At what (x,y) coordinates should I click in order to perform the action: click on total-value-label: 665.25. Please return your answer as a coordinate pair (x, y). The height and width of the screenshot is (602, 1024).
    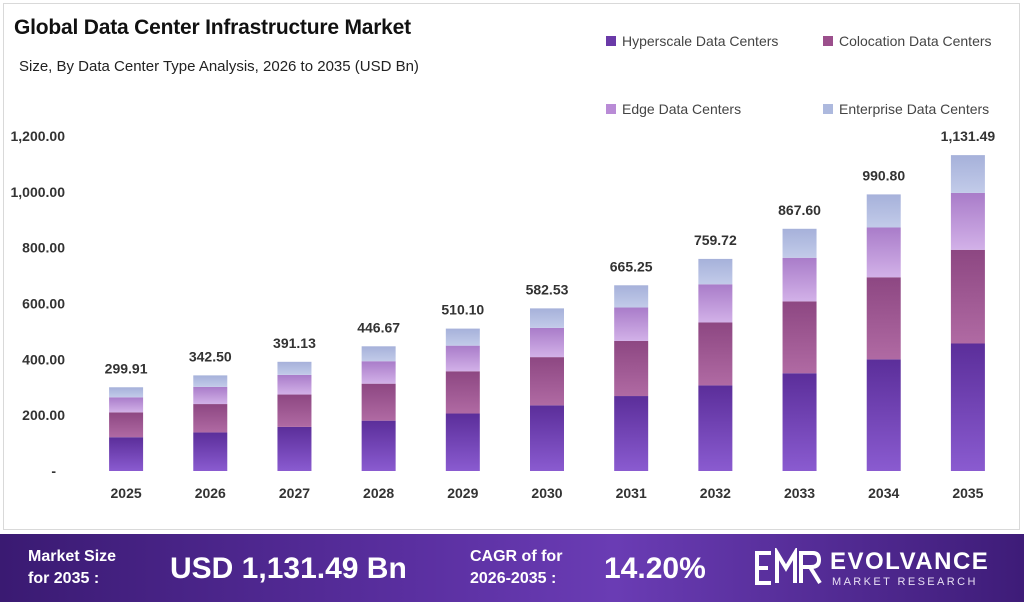
    Looking at the image, I should click on (631, 266).